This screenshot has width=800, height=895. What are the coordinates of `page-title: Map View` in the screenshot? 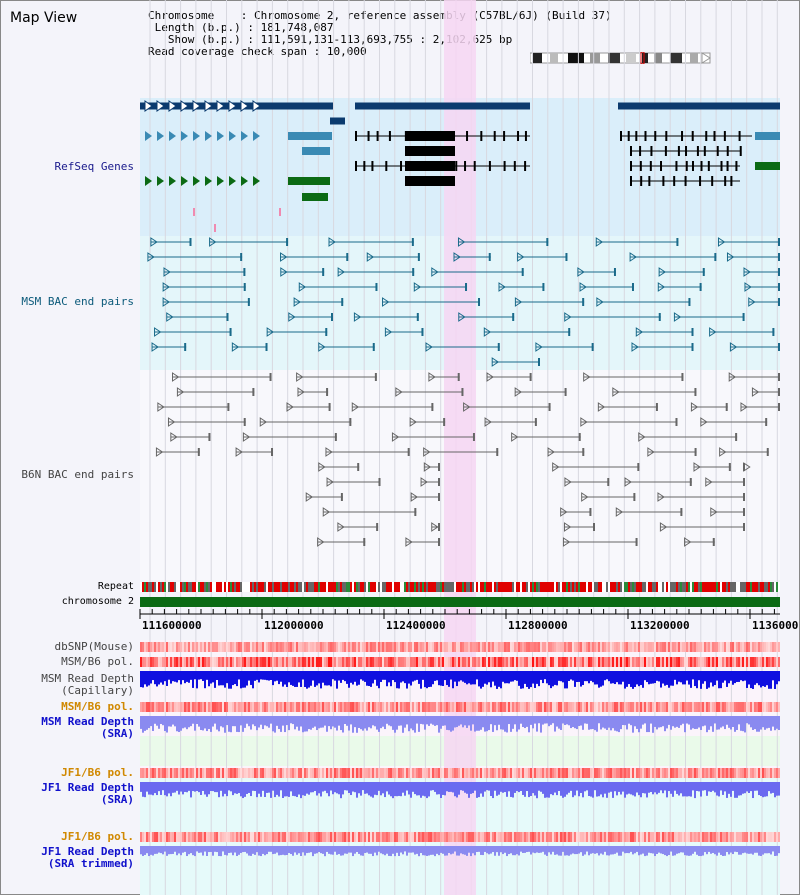 It's located at (44, 18).